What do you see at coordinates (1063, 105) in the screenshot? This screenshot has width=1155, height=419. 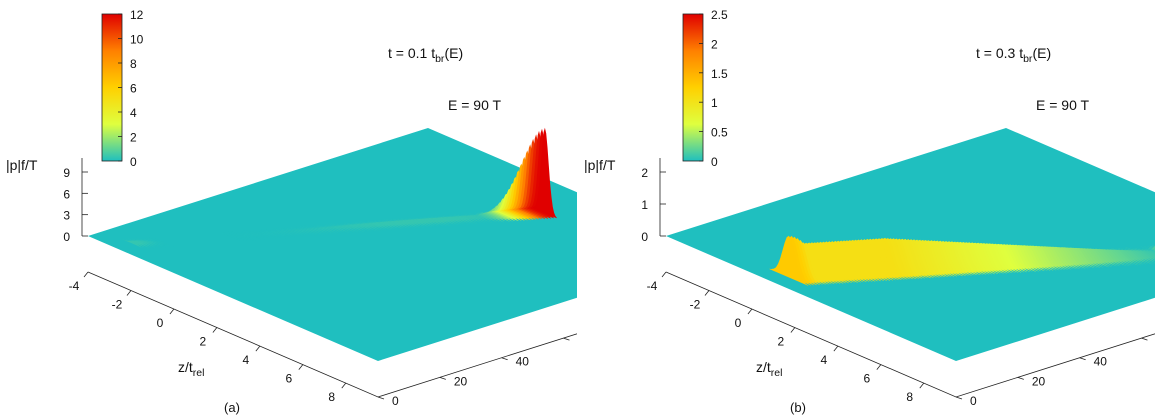 I see `energy-annotation: E = 90 T` at bounding box center [1063, 105].